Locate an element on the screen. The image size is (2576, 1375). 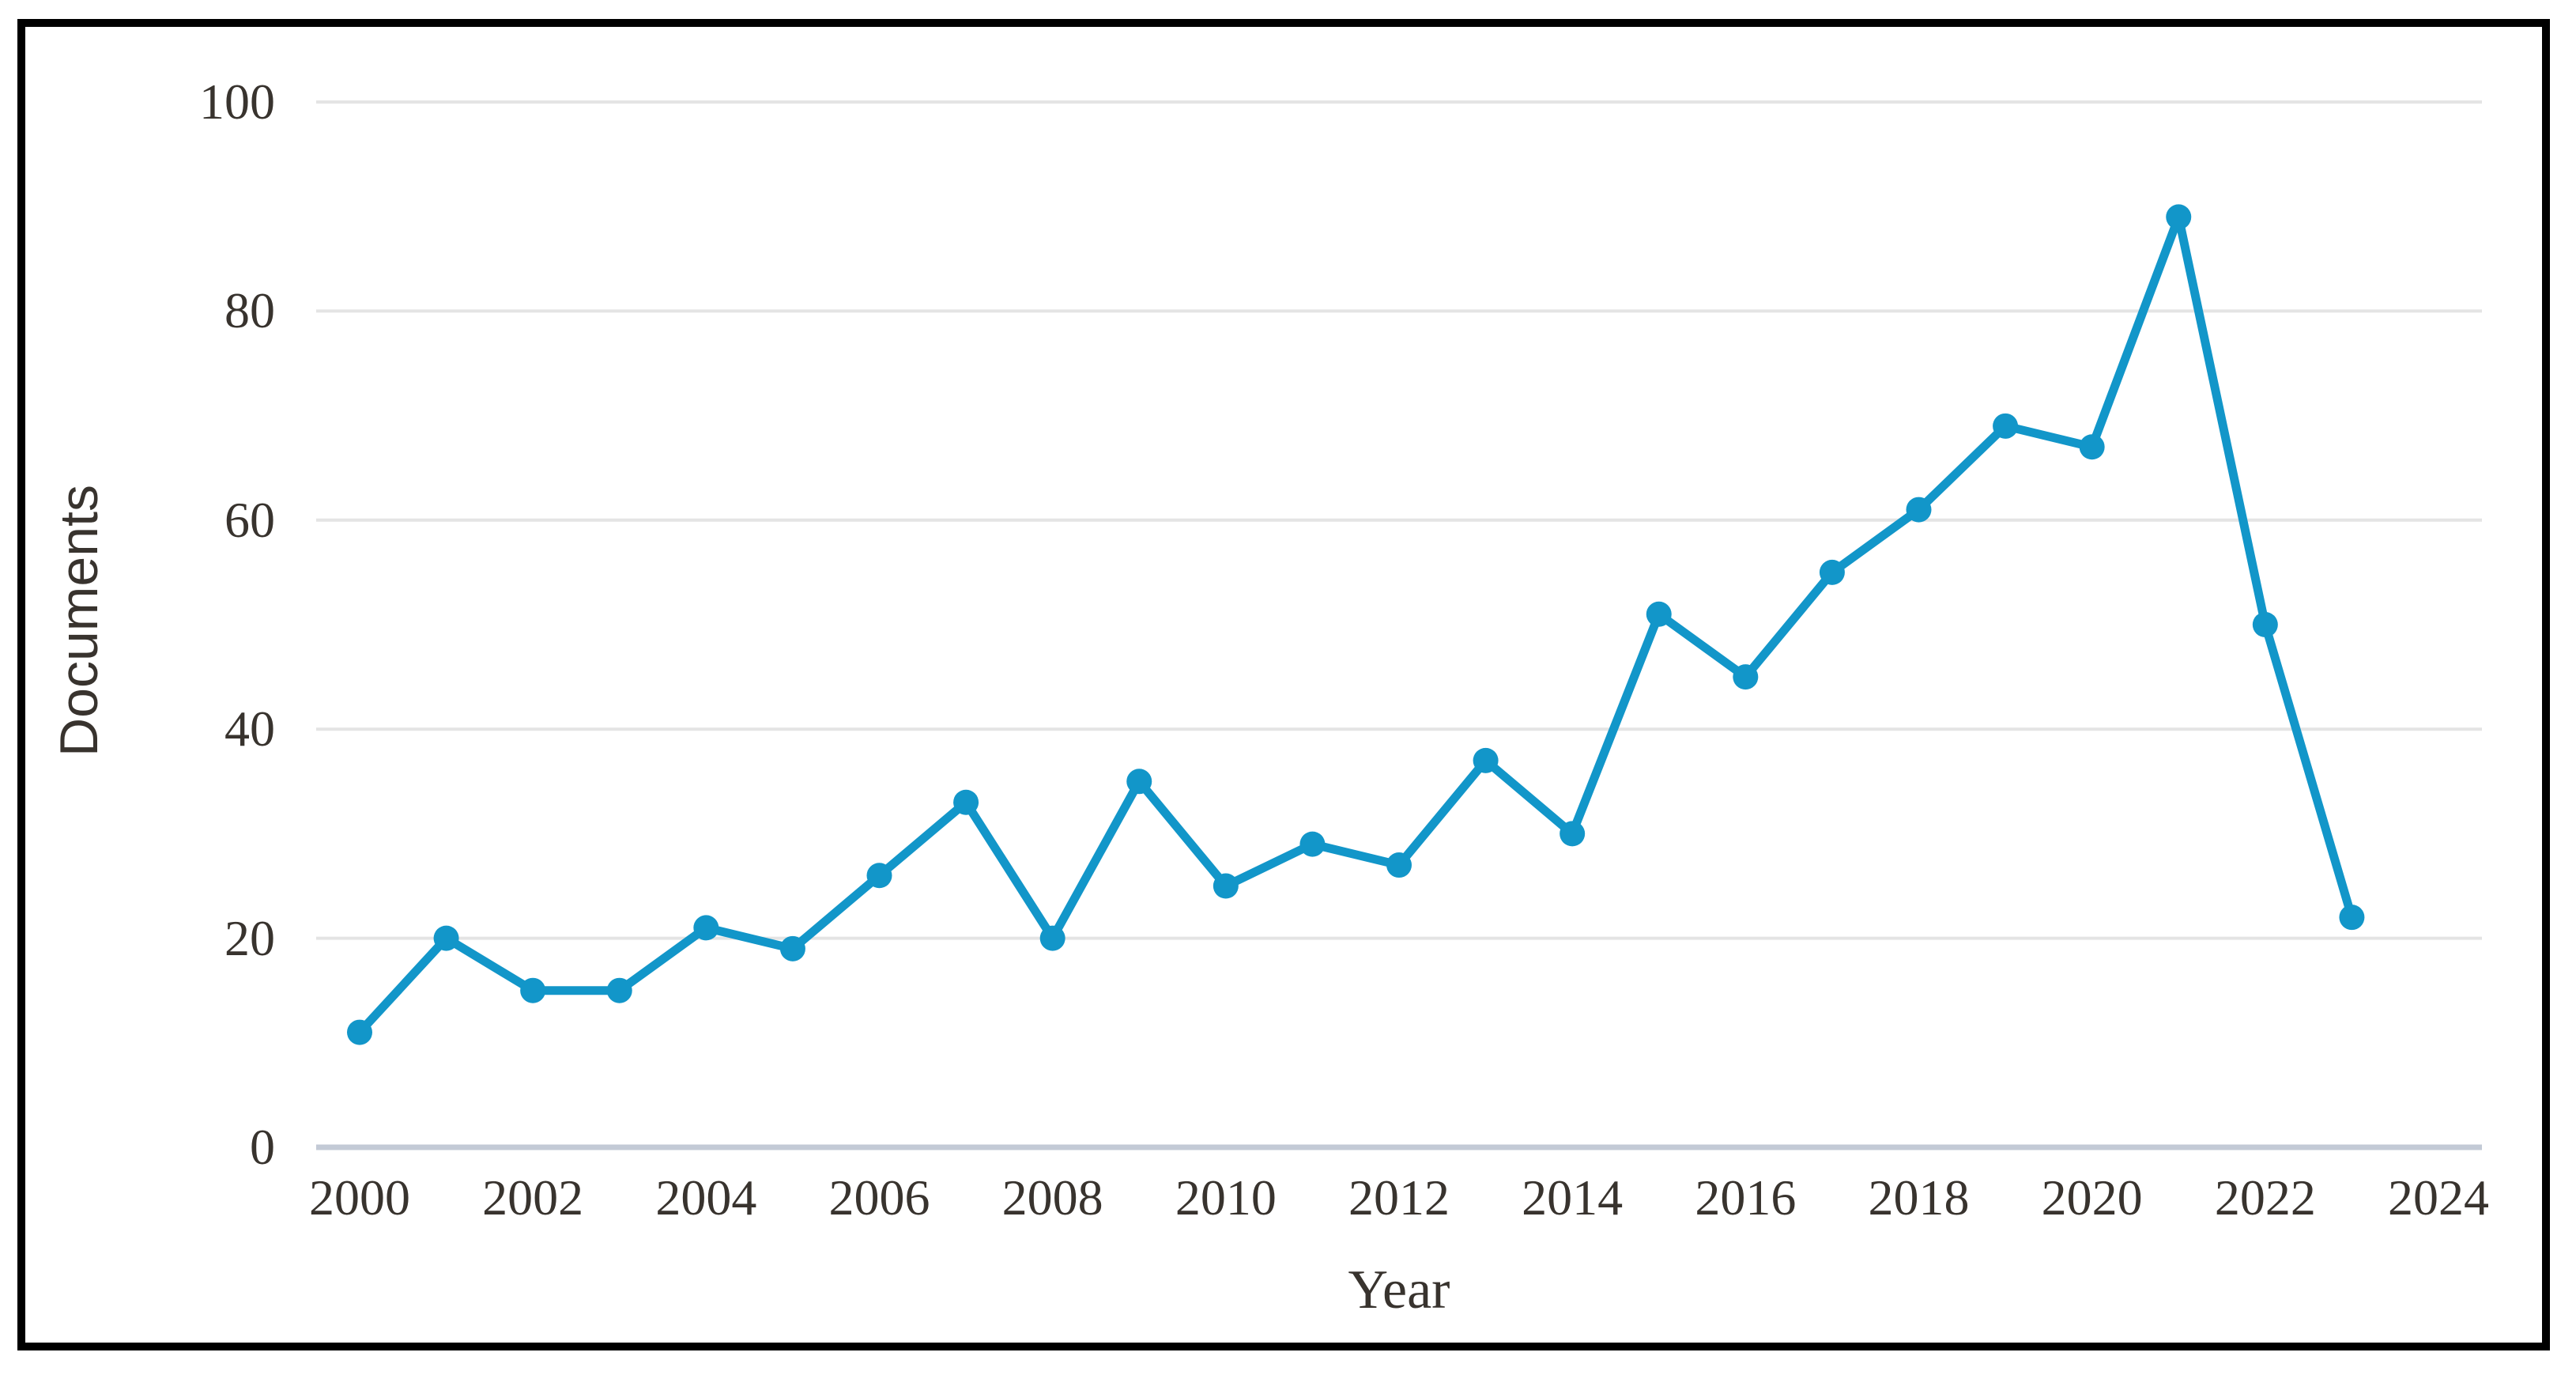
x-tick-label: 2020 is located at coordinates (2092, 1197).